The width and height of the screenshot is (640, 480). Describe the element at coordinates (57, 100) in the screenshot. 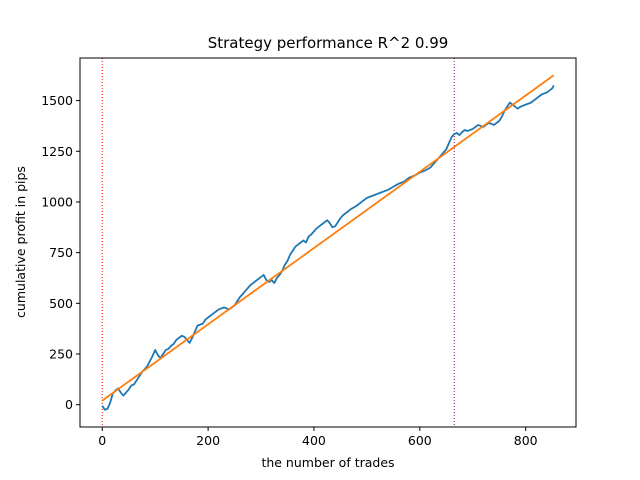

I see `y-tick-label: 1500` at that location.